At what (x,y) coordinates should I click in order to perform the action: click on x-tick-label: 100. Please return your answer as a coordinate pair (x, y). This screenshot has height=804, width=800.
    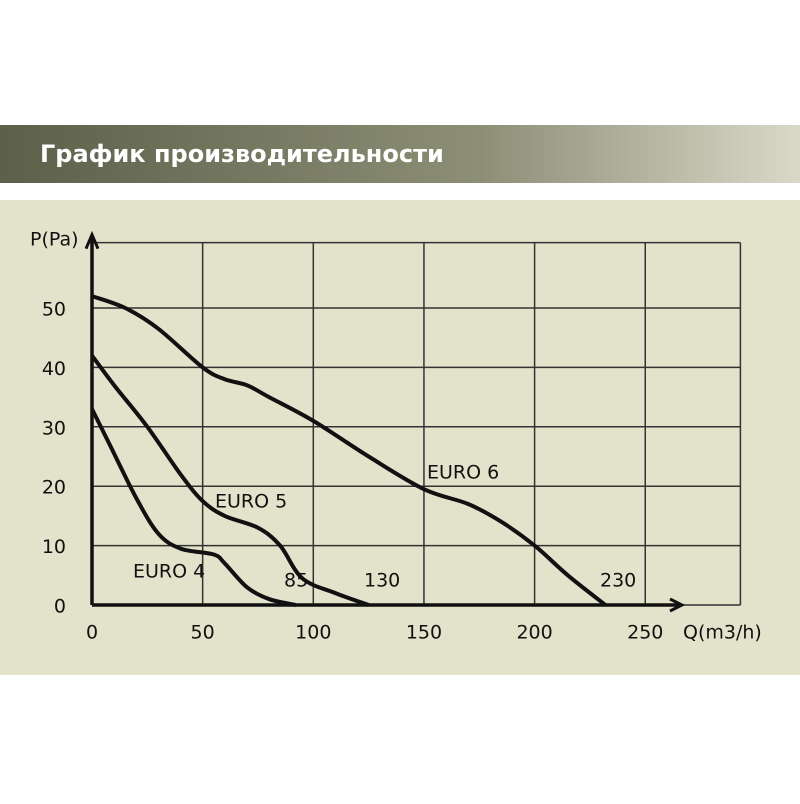
    Looking at the image, I should click on (313, 633).